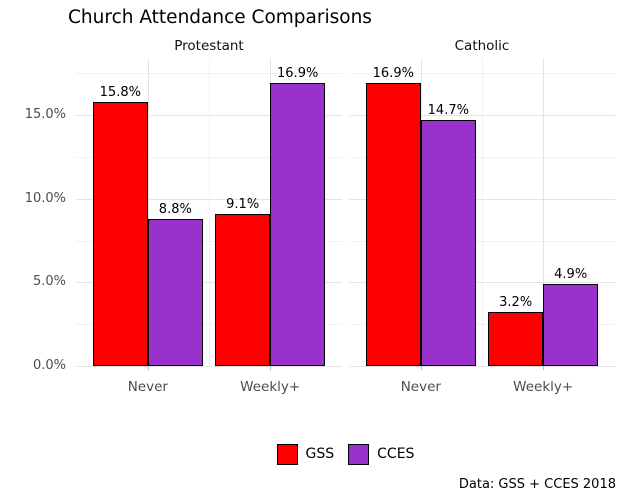 This screenshot has width=624, height=504. Describe the element at coordinates (448, 243) in the screenshot. I see `bar-cces-catholic-never` at that location.